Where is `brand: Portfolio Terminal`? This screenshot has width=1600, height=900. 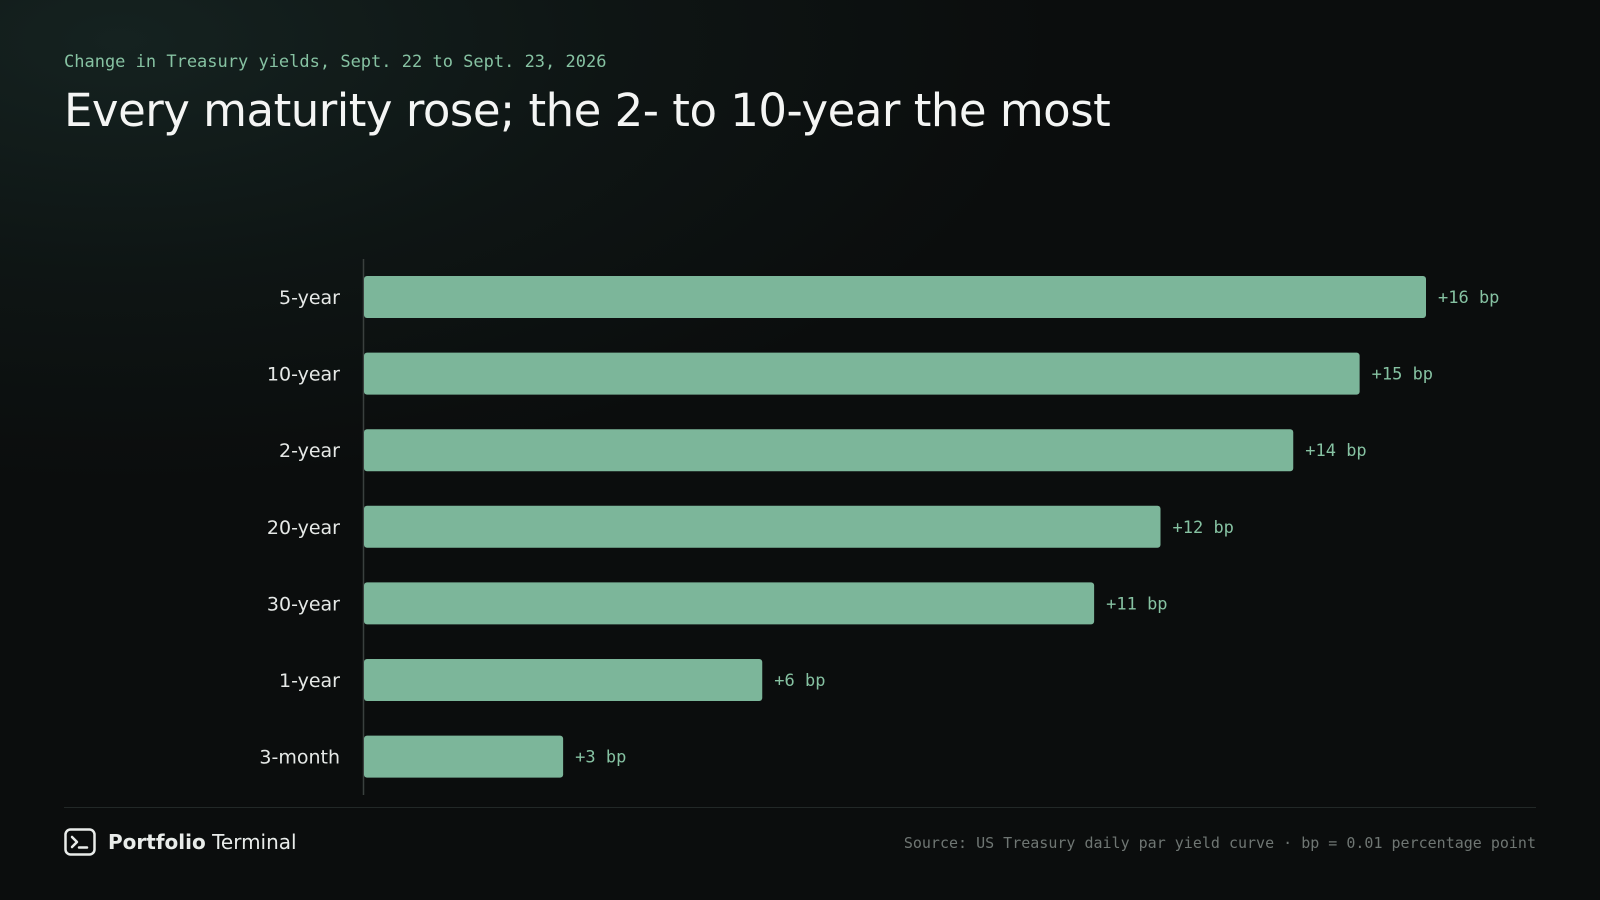
brand: Portfolio Terminal is located at coordinates (180, 842).